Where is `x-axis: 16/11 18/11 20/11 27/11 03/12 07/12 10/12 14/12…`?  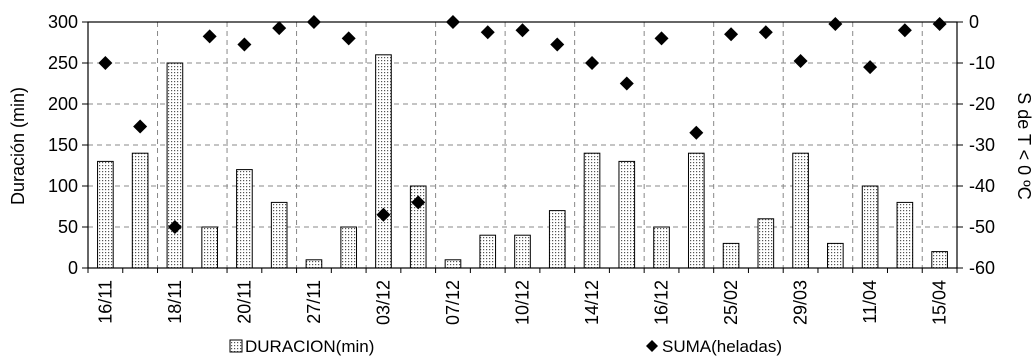 x-axis: 16/11 18/11 20/11 27/11 03/12 07/12 10/12 14/12… is located at coordinates (522, 296).